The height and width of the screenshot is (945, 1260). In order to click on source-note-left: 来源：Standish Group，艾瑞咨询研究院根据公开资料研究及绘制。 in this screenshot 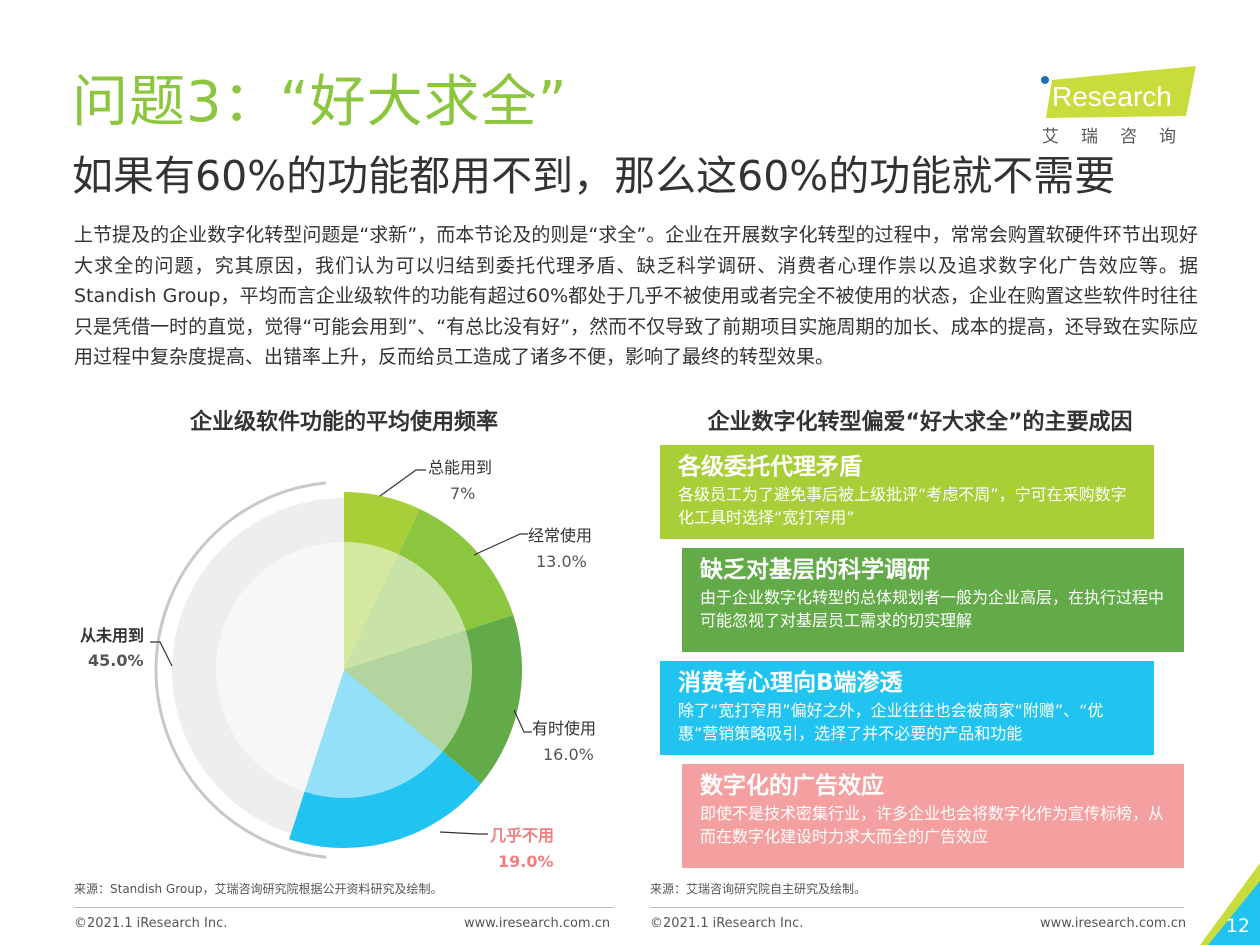, I will do `click(258, 889)`.